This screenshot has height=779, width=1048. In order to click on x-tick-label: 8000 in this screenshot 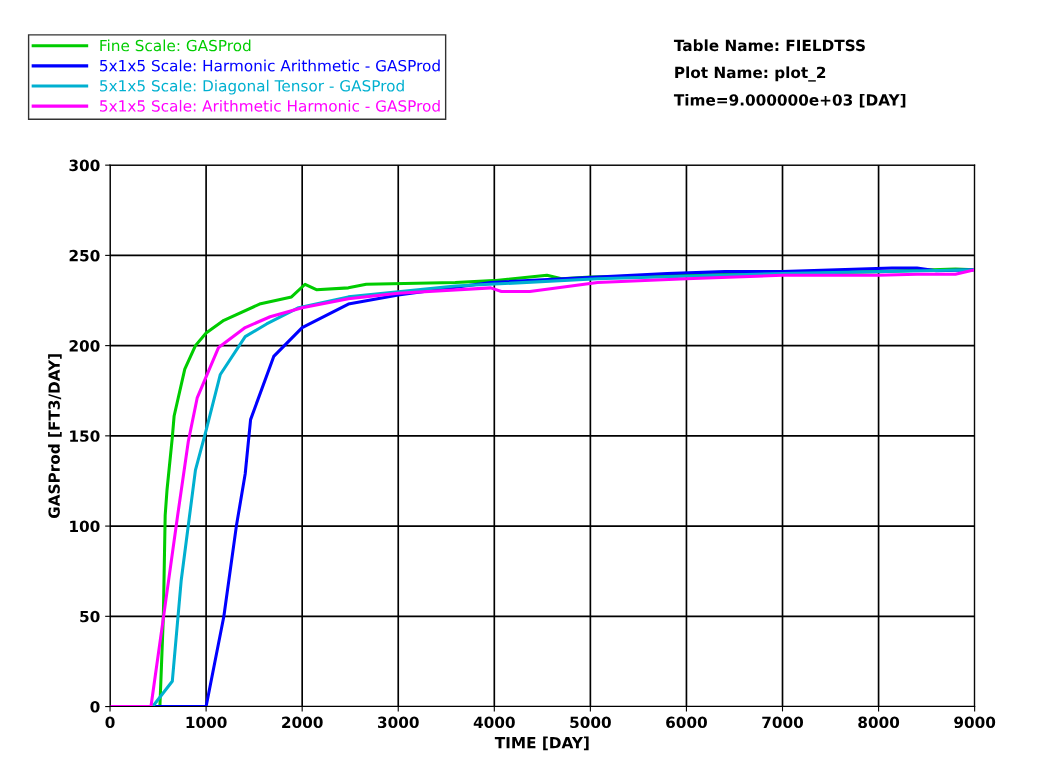, I will do `click(879, 722)`.